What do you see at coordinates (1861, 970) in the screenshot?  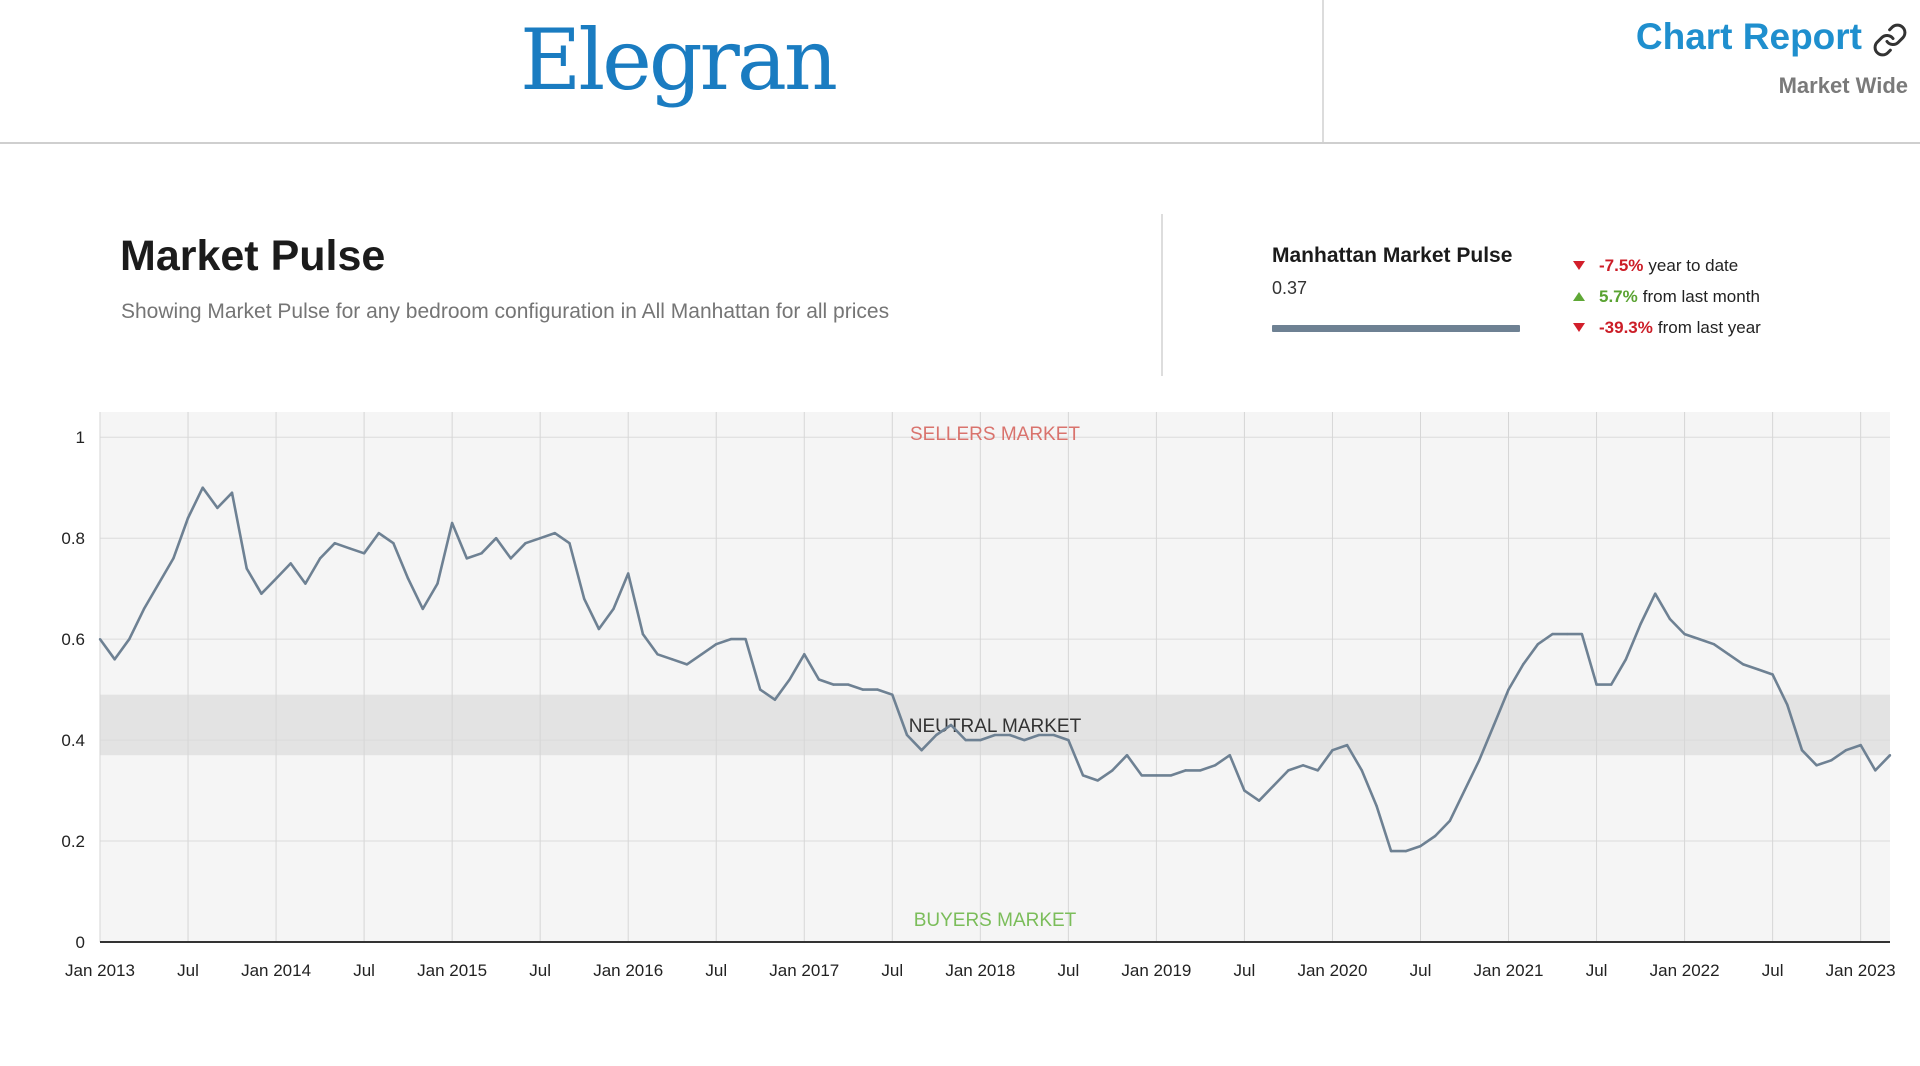 I see `x-tick-label: Jan 2023` at bounding box center [1861, 970].